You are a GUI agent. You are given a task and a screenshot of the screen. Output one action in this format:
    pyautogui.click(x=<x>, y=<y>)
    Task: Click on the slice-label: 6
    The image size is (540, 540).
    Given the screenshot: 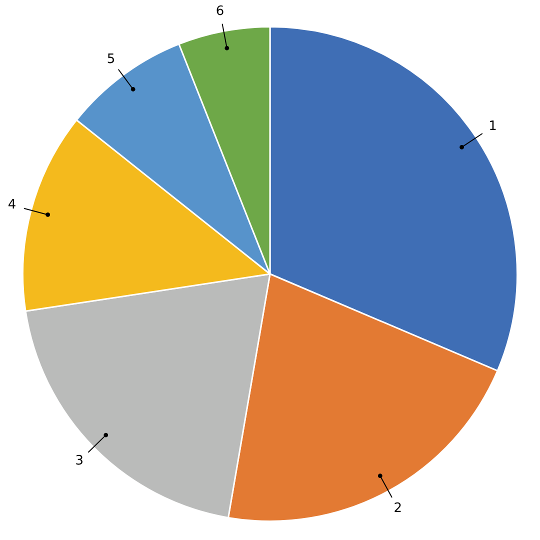 What is the action you would take?
    pyautogui.click(x=220, y=12)
    